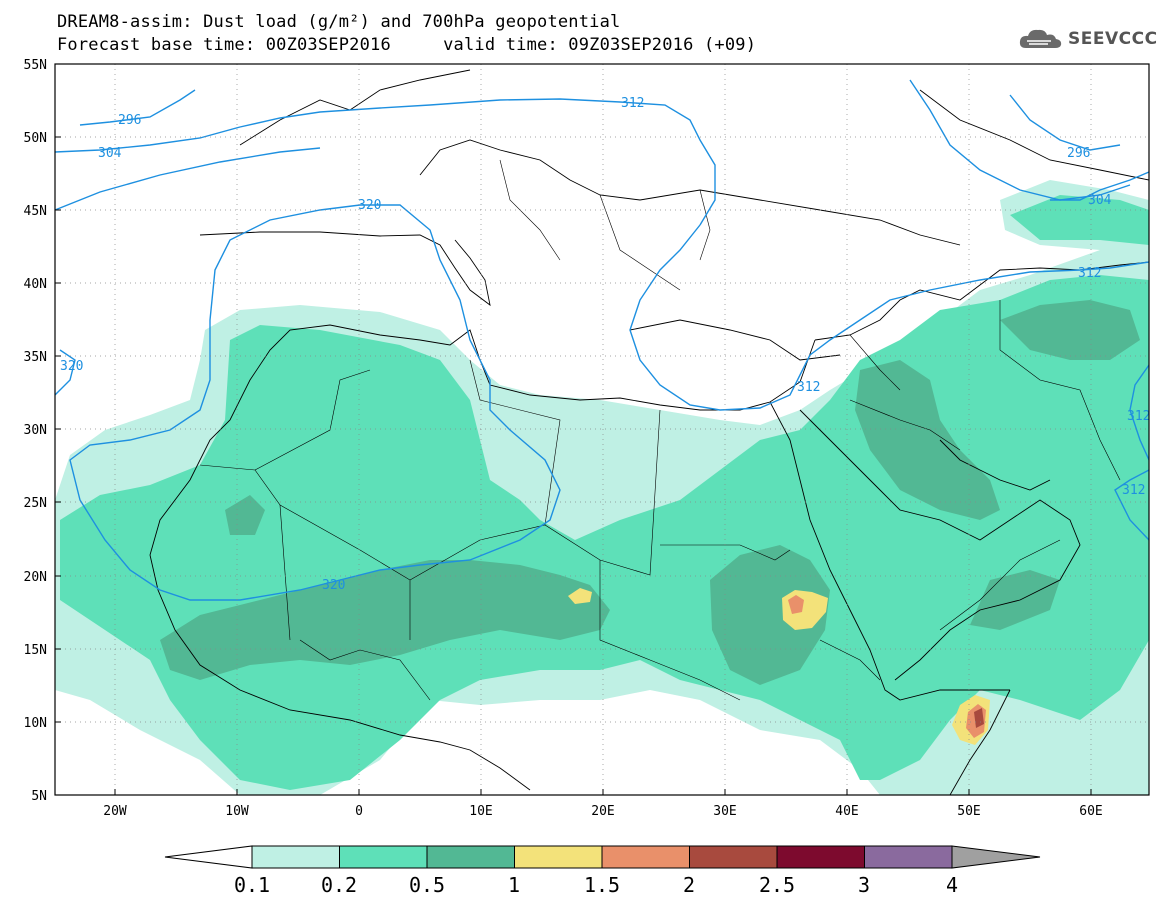  Describe the element at coordinates (39, 796) in the screenshot. I see `lat-label: 5N` at that location.